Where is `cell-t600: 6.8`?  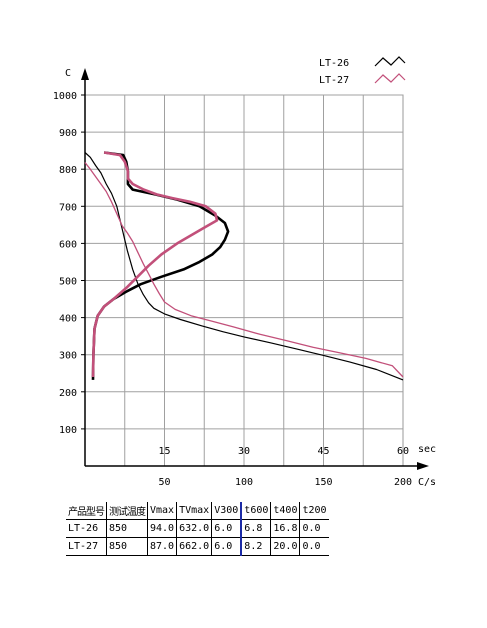
cell-t600: 6.8 is located at coordinates (255, 528).